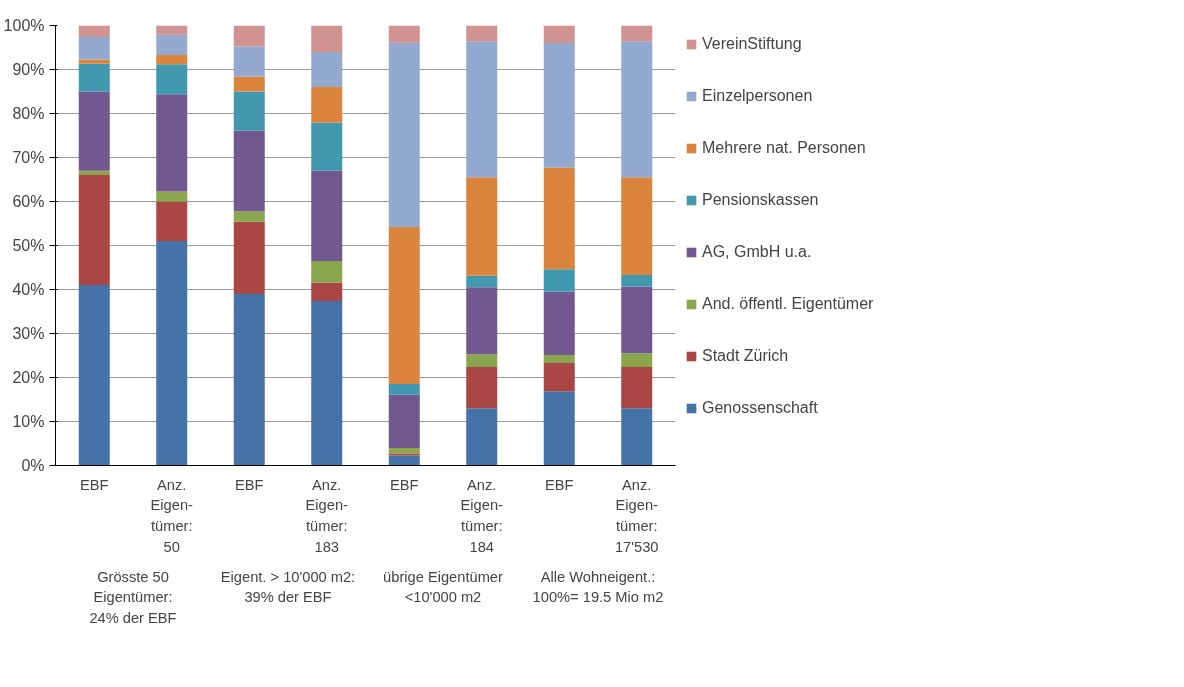 The height and width of the screenshot is (687, 1184). What do you see at coordinates (745, 356) in the screenshot?
I see `legend-label: Stadt Zürich` at bounding box center [745, 356].